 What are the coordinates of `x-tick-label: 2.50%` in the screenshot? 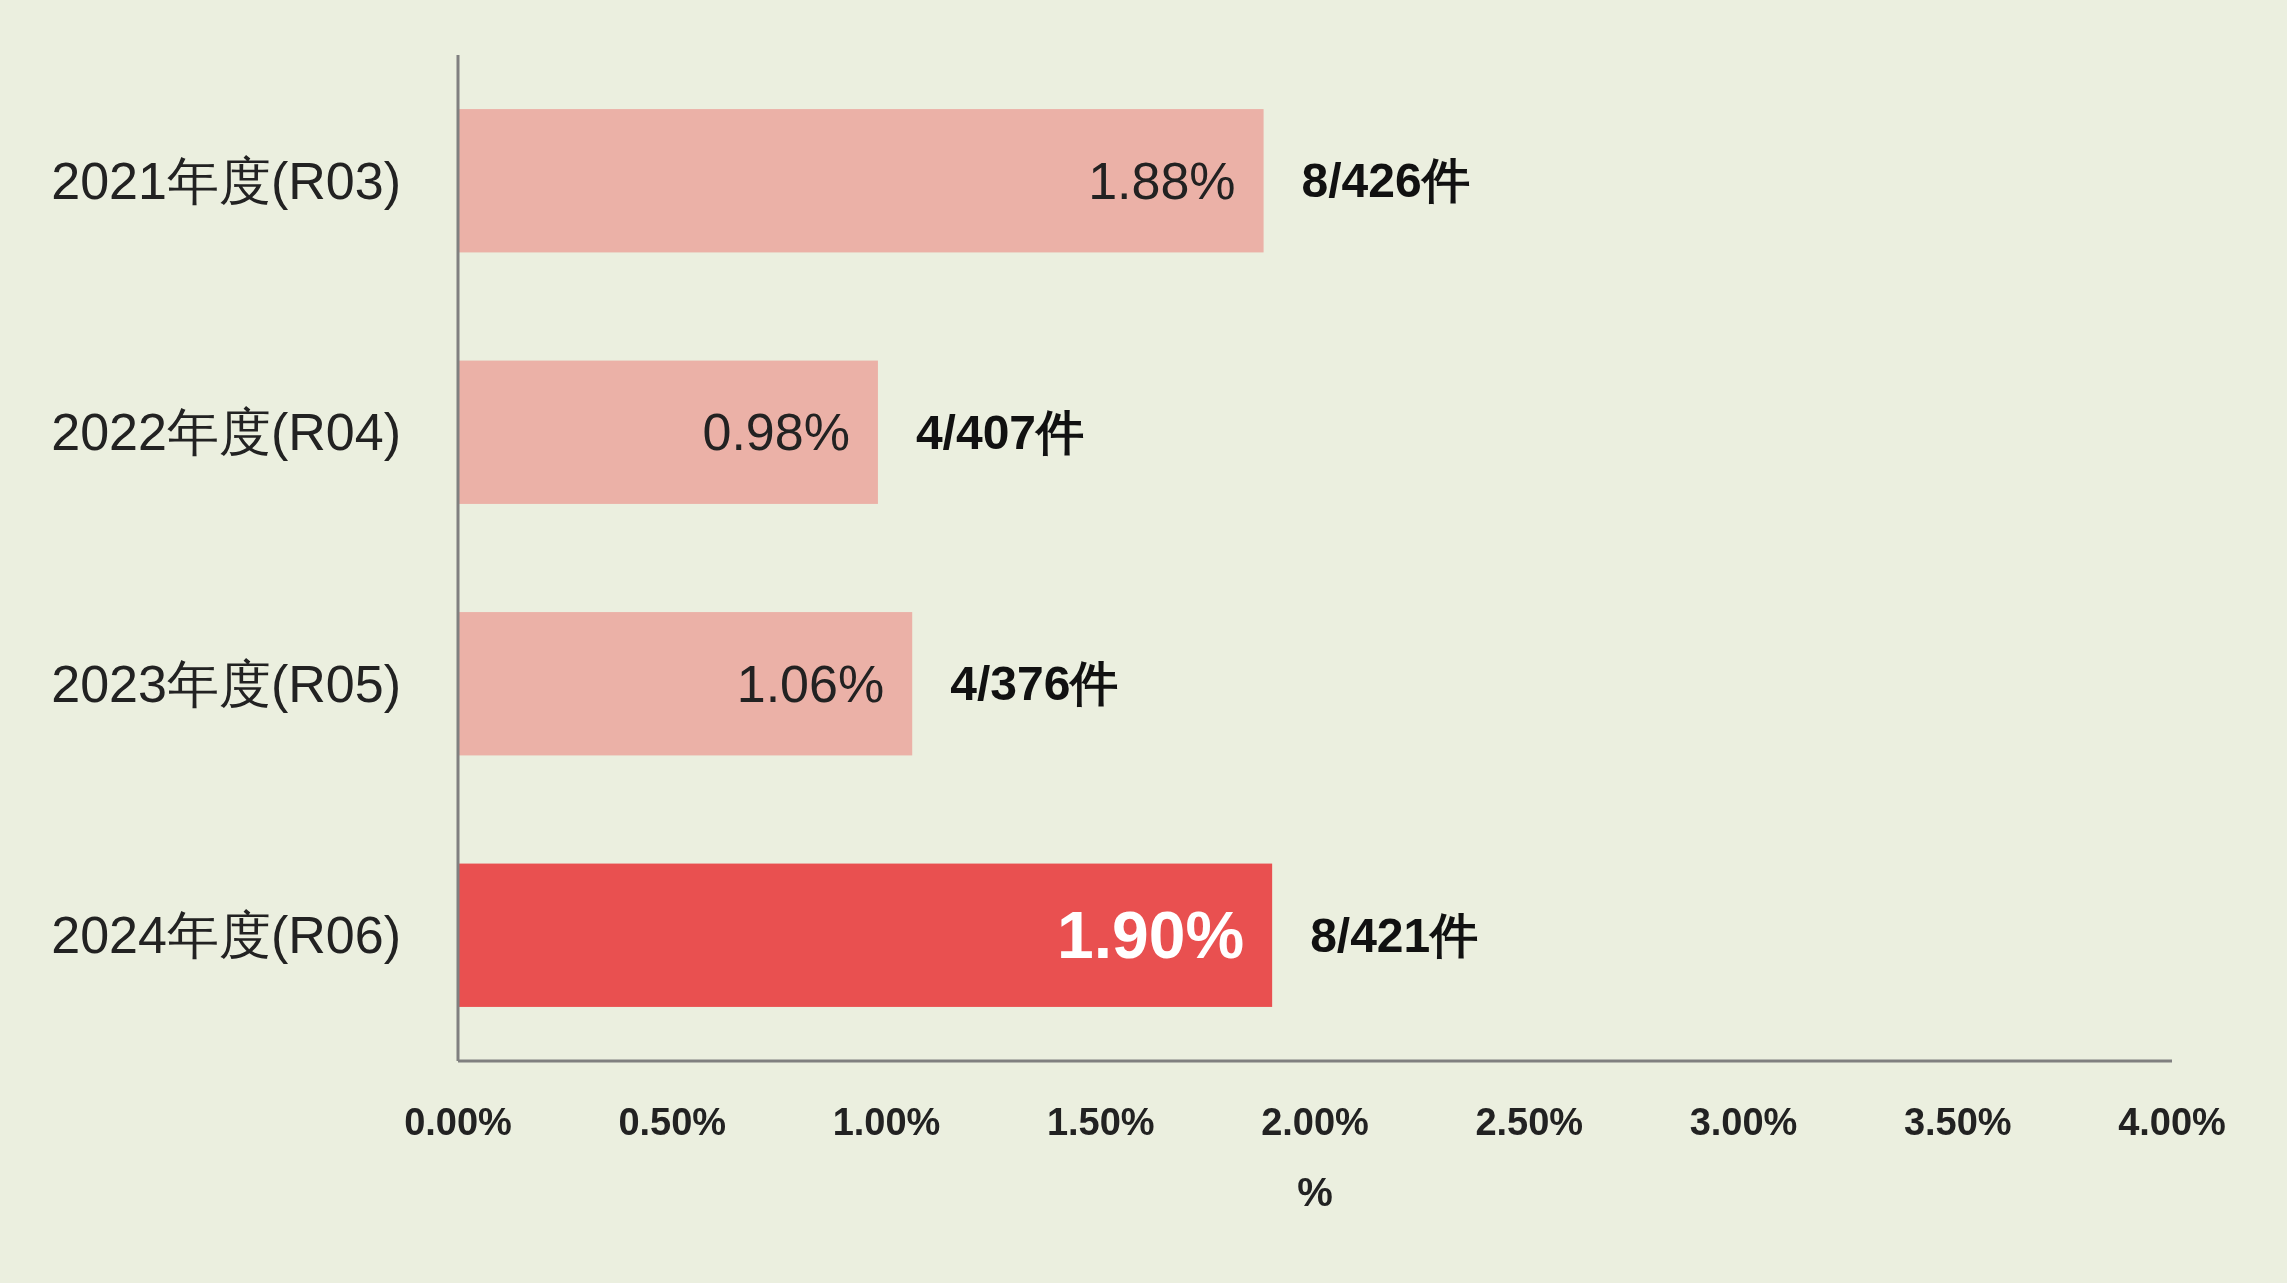 It's located at (1529, 1122).